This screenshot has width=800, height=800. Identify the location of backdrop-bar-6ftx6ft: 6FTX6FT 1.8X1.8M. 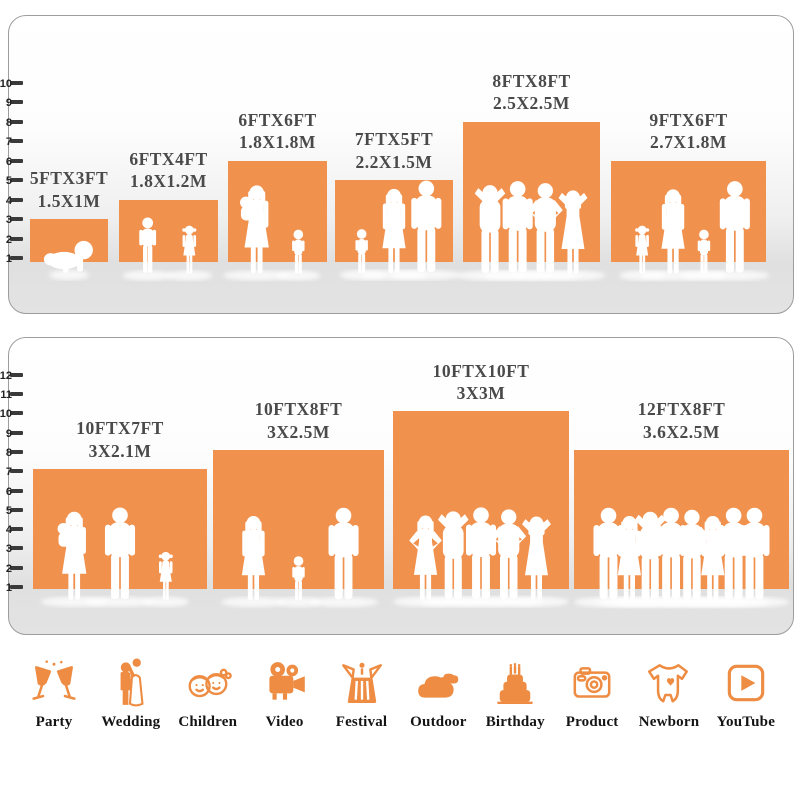
(275, 195).